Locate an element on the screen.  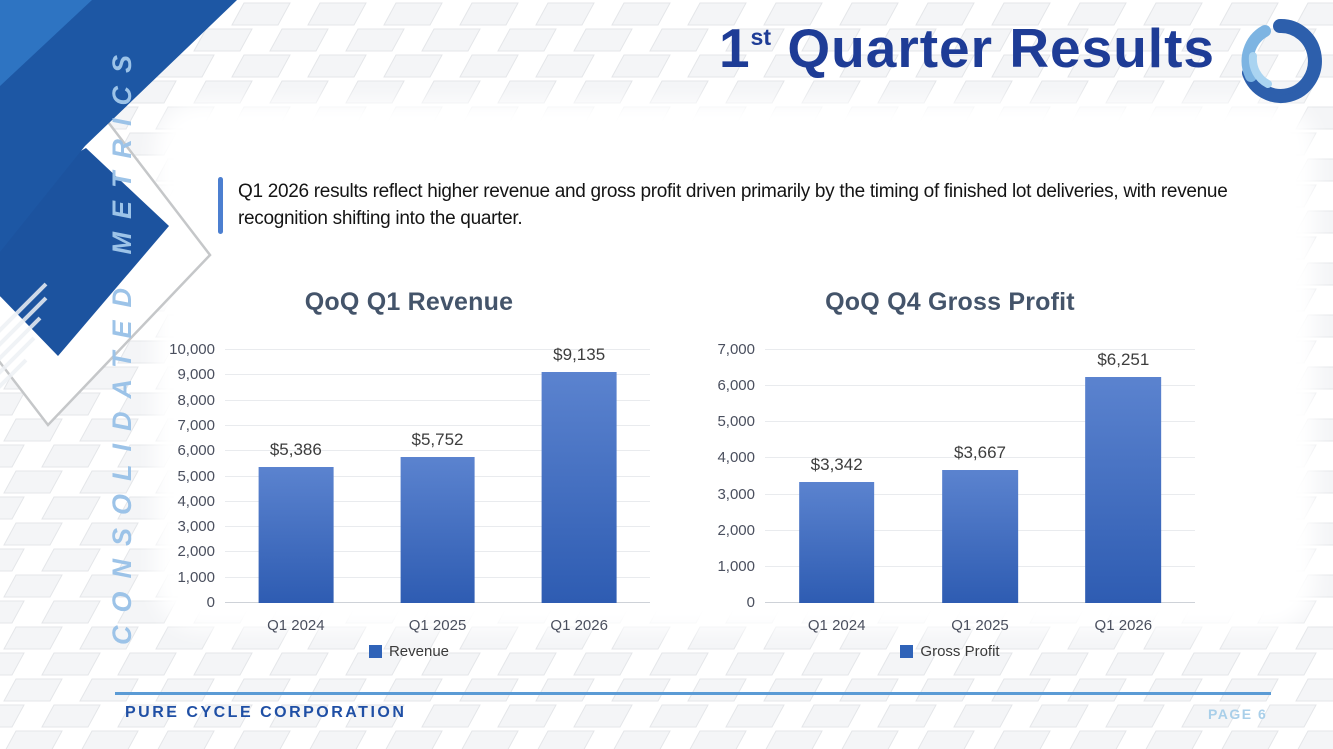
bar-value-label: $3,342 is located at coordinates (836, 465).